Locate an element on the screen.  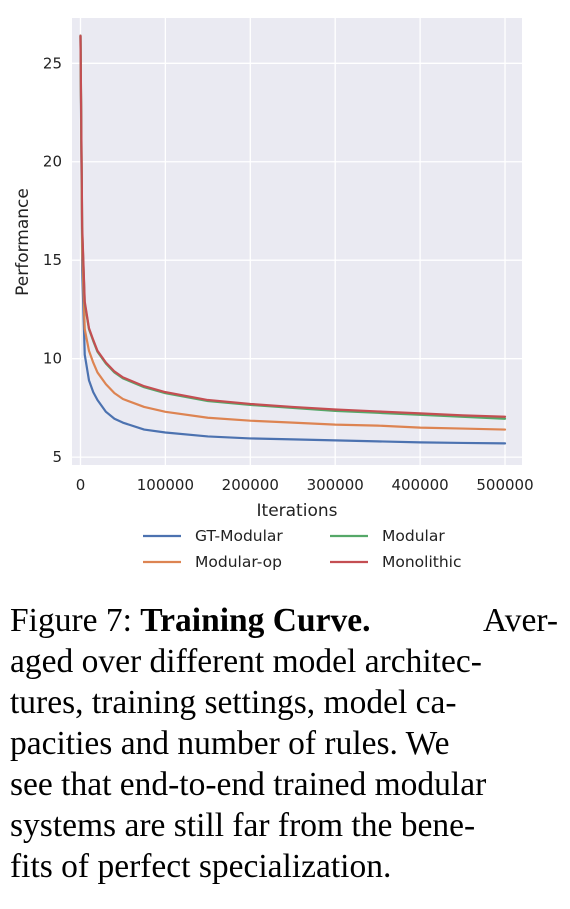
caption-line-1: Figure 7: Training Curve. Aver- is located at coordinates (284, 620).